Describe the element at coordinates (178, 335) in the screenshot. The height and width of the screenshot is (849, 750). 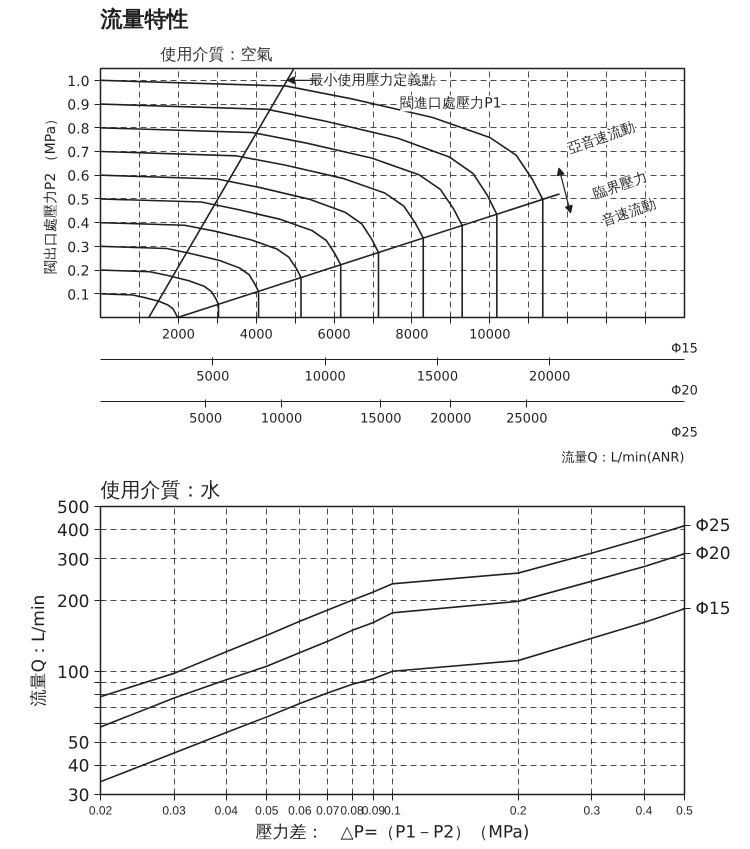
I see `x-tick-label: 2000` at that location.